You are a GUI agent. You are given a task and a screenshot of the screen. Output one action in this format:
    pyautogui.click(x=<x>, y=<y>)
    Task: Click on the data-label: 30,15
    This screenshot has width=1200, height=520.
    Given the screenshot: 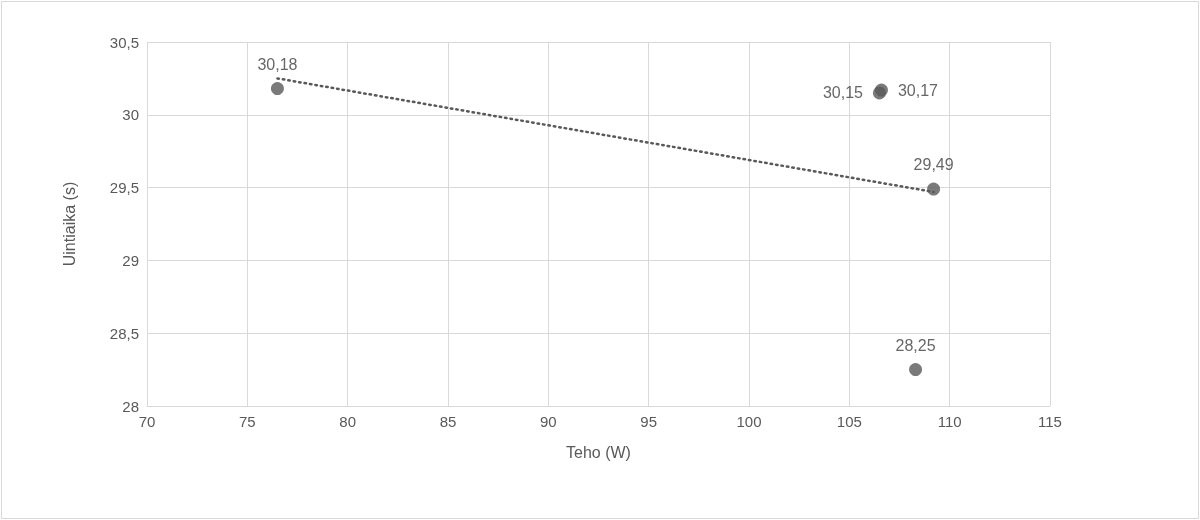 What is the action you would take?
    pyautogui.click(x=843, y=93)
    